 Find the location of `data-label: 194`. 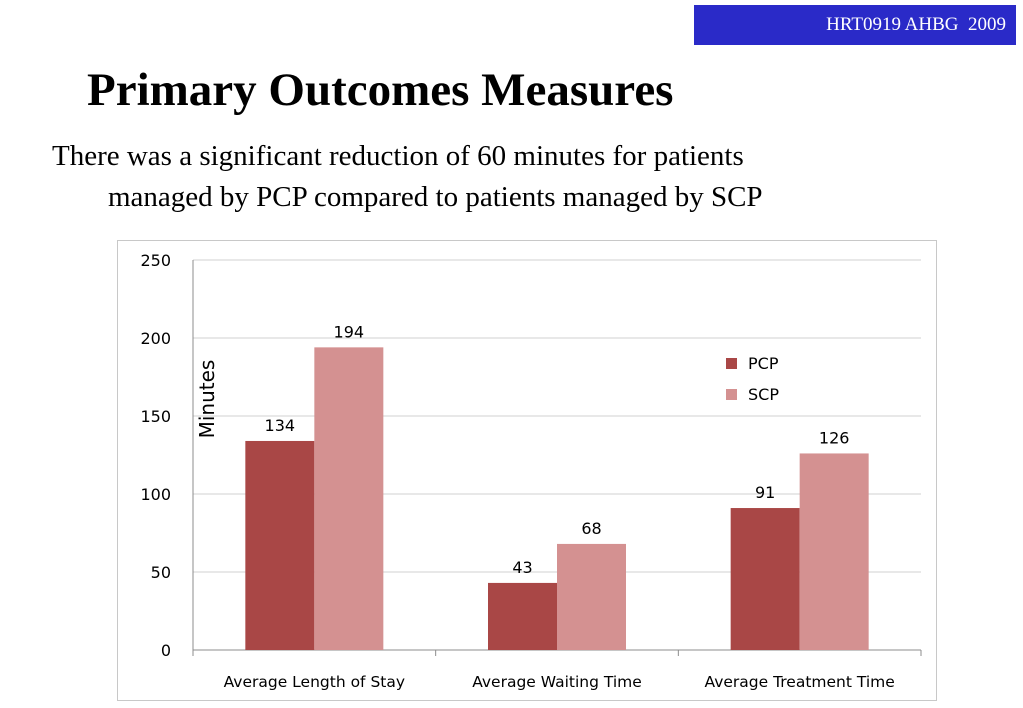

data-label: 194 is located at coordinates (349, 331).